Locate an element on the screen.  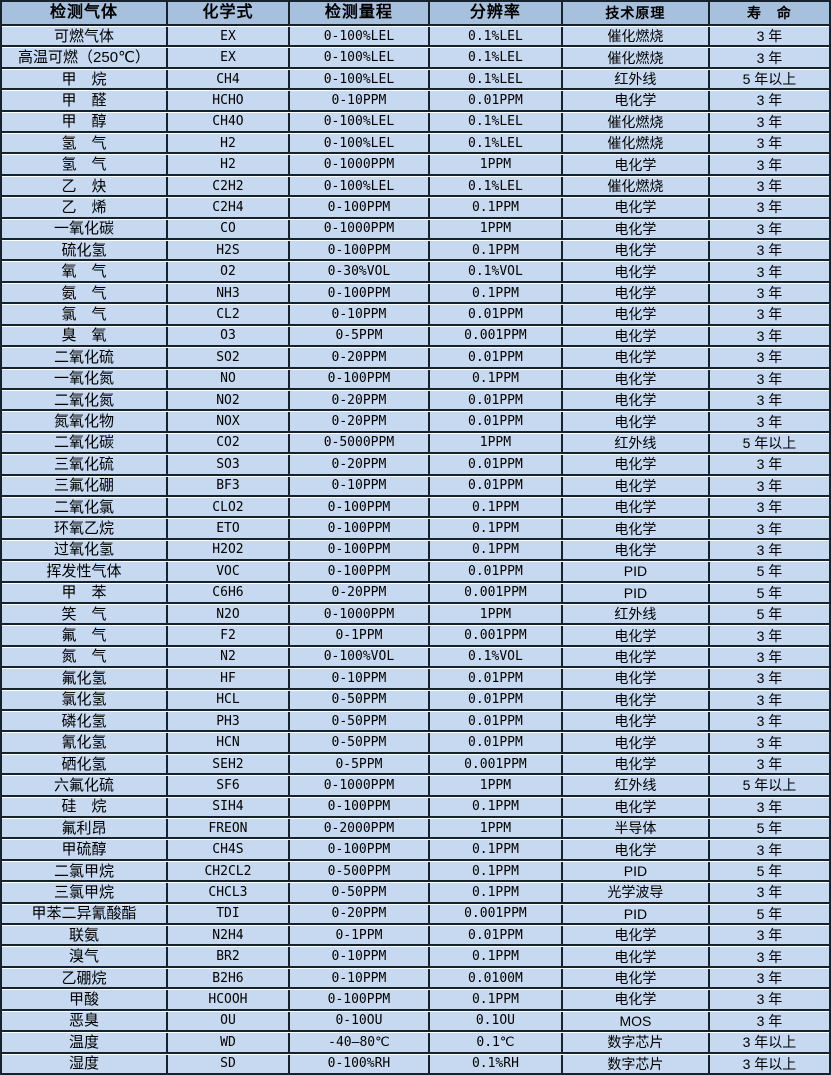
table-row: 硒化氢 SEH2 0-5PPM 0.001PPM 电化学 3 年 is located at coordinates (415, 764).